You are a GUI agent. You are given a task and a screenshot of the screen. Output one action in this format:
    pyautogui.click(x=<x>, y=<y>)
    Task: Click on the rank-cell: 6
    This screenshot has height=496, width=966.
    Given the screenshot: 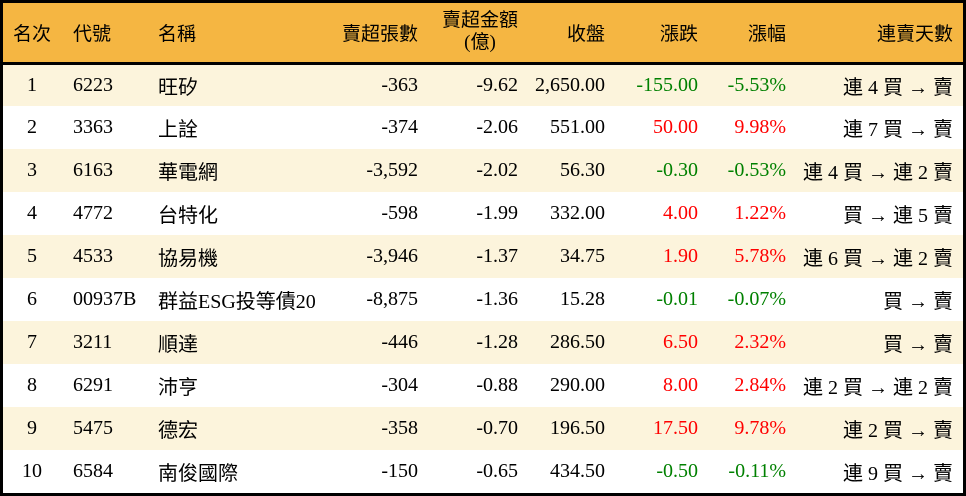 What is the action you would take?
    pyautogui.click(x=32, y=299)
    